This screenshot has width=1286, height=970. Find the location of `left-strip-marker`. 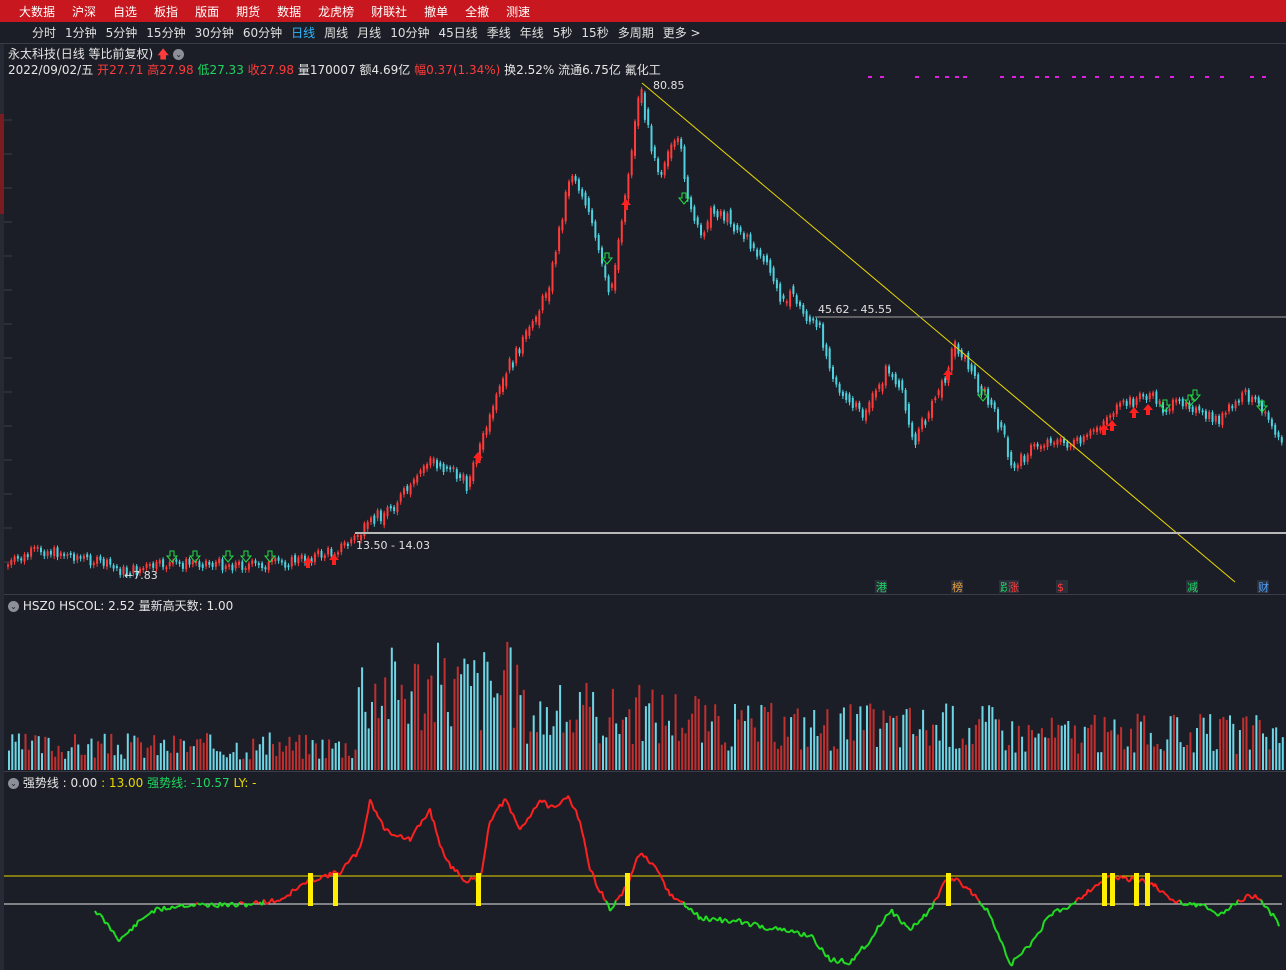

left-strip-marker is located at coordinates (2, 164).